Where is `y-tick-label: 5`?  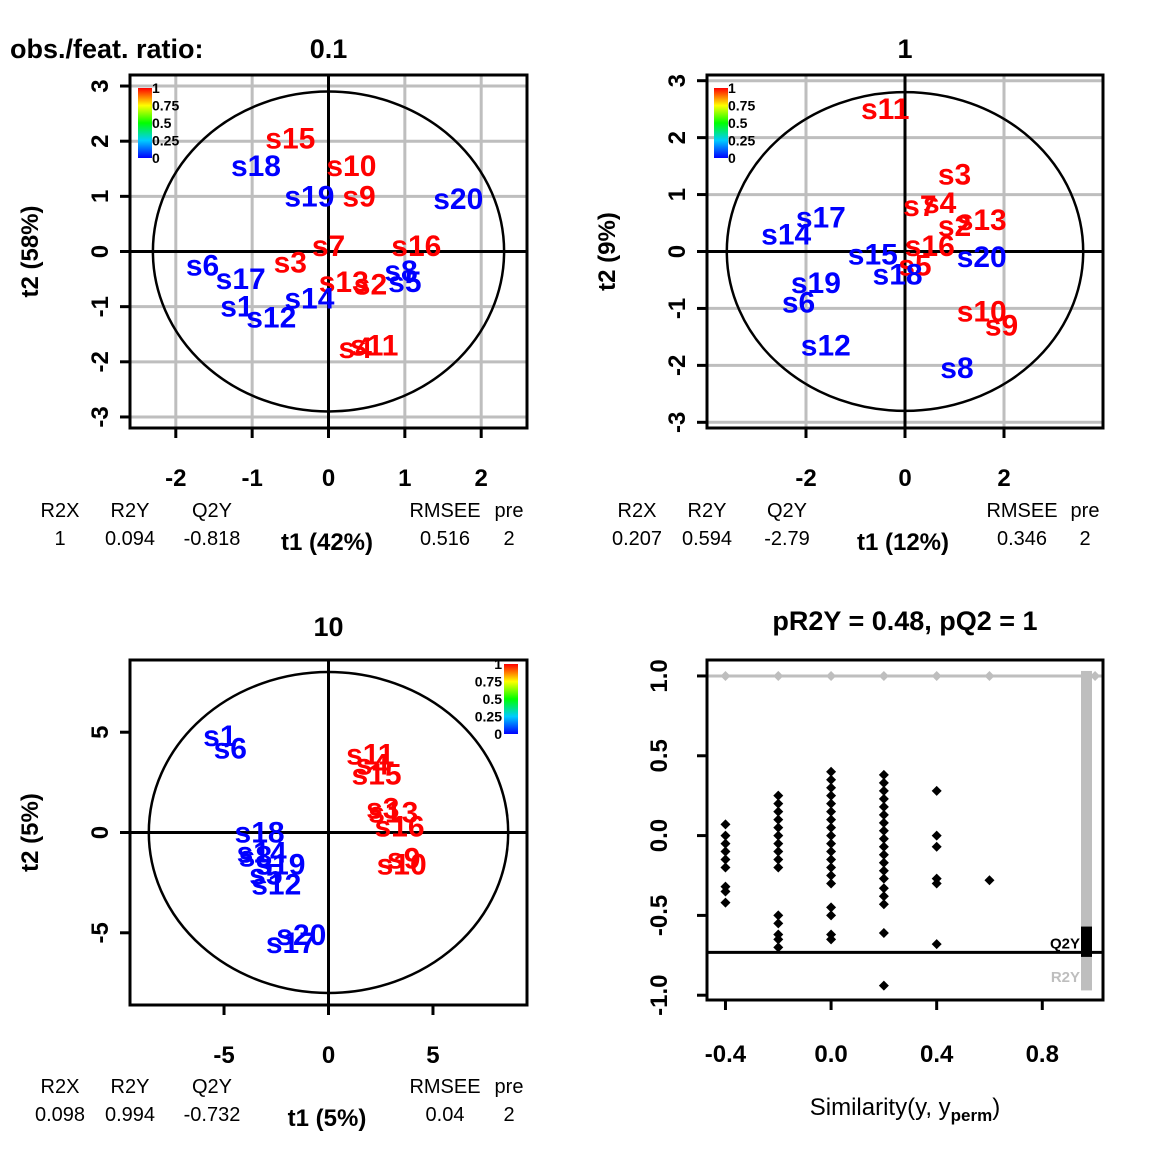
y-tick-label: 5 is located at coordinates (100, 732).